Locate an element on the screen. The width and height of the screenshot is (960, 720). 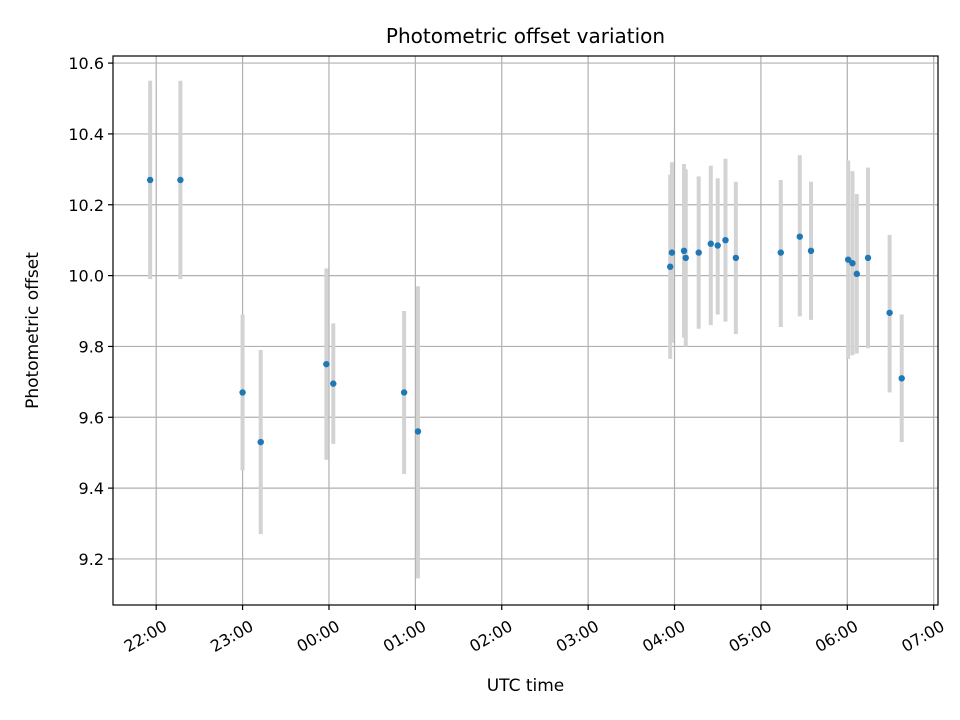
x-tick-label: 23:00 is located at coordinates (231, 636).